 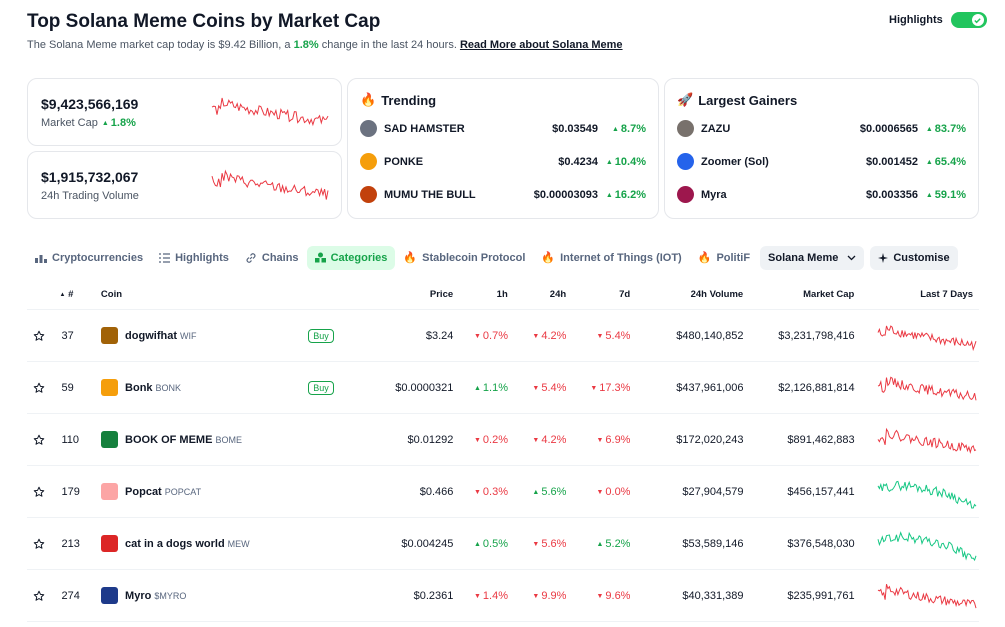 What do you see at coordinates (351, 257) in the screenshot?
I see `tab-categories: Categories` at bounding box center [351, 257].